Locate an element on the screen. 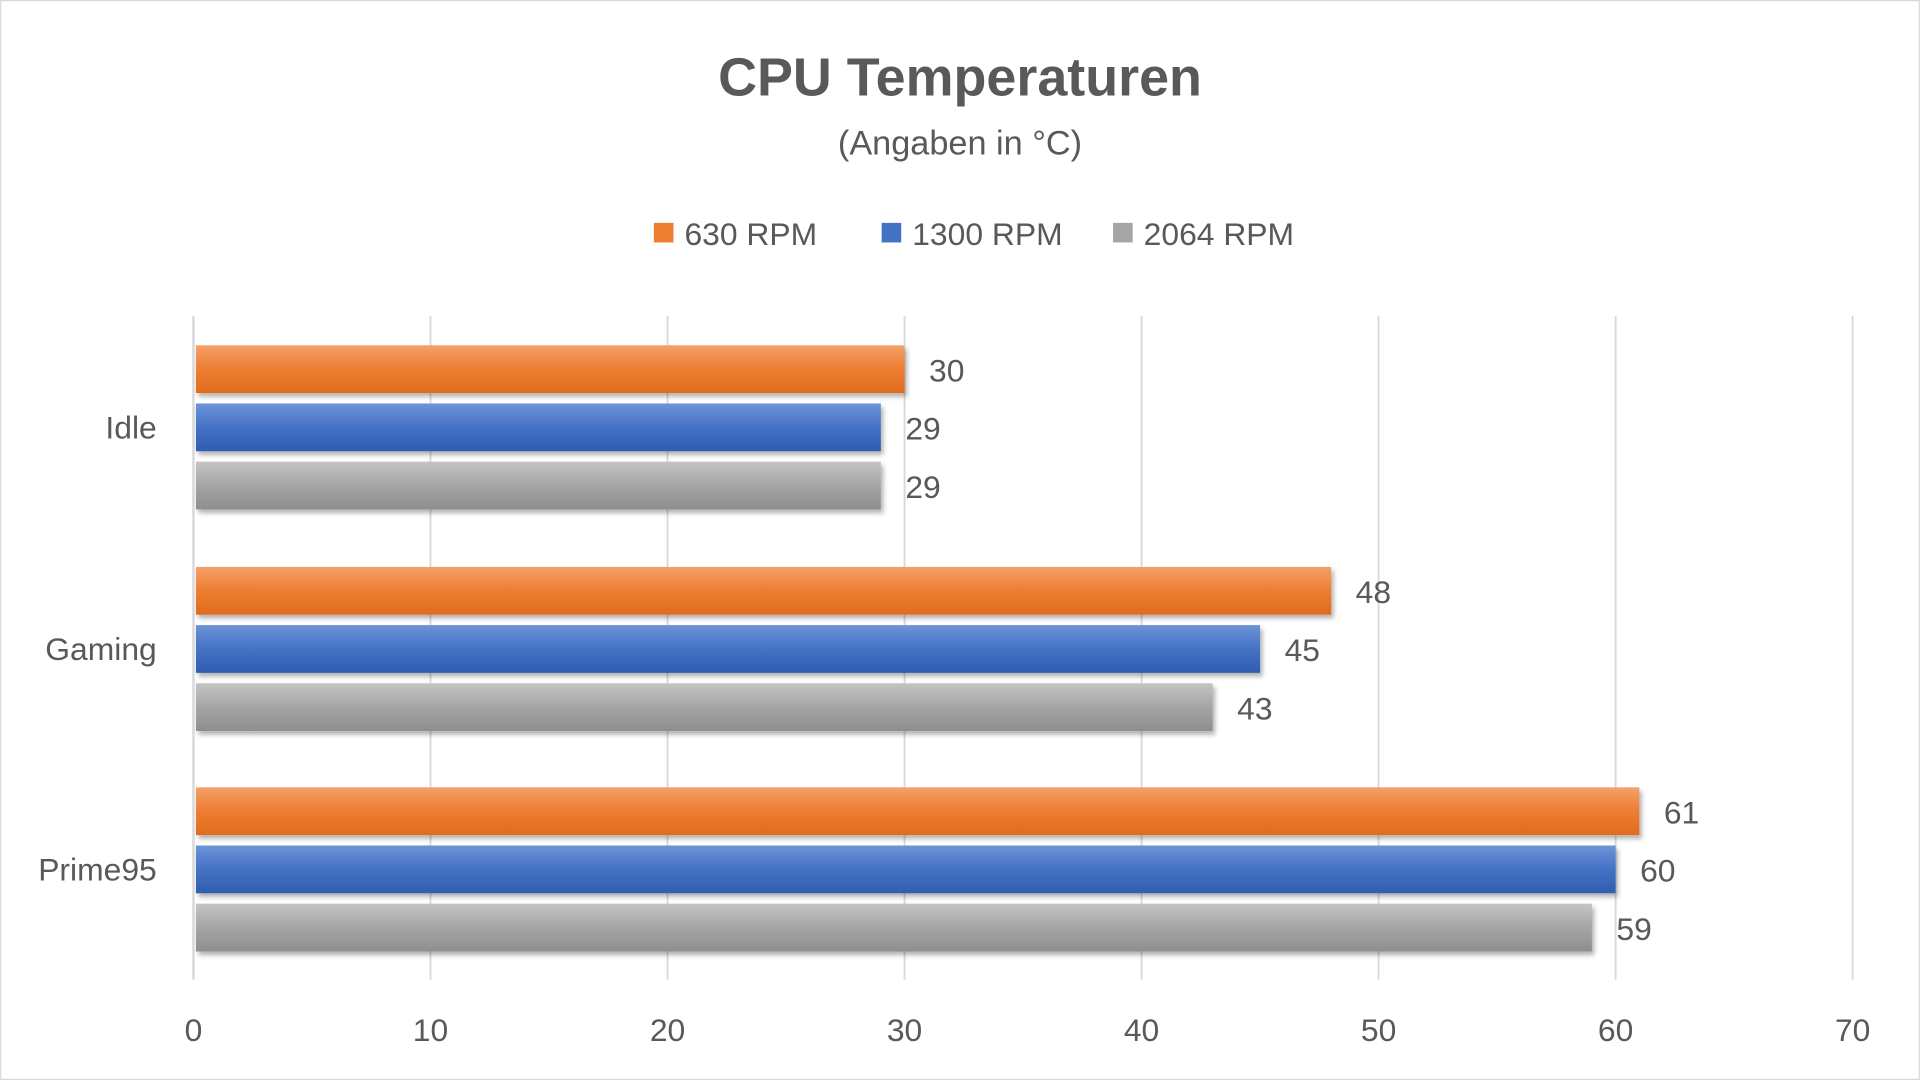 The image size is (1920, 1080). data-label: 59 is located at coordinates (1633, 929).